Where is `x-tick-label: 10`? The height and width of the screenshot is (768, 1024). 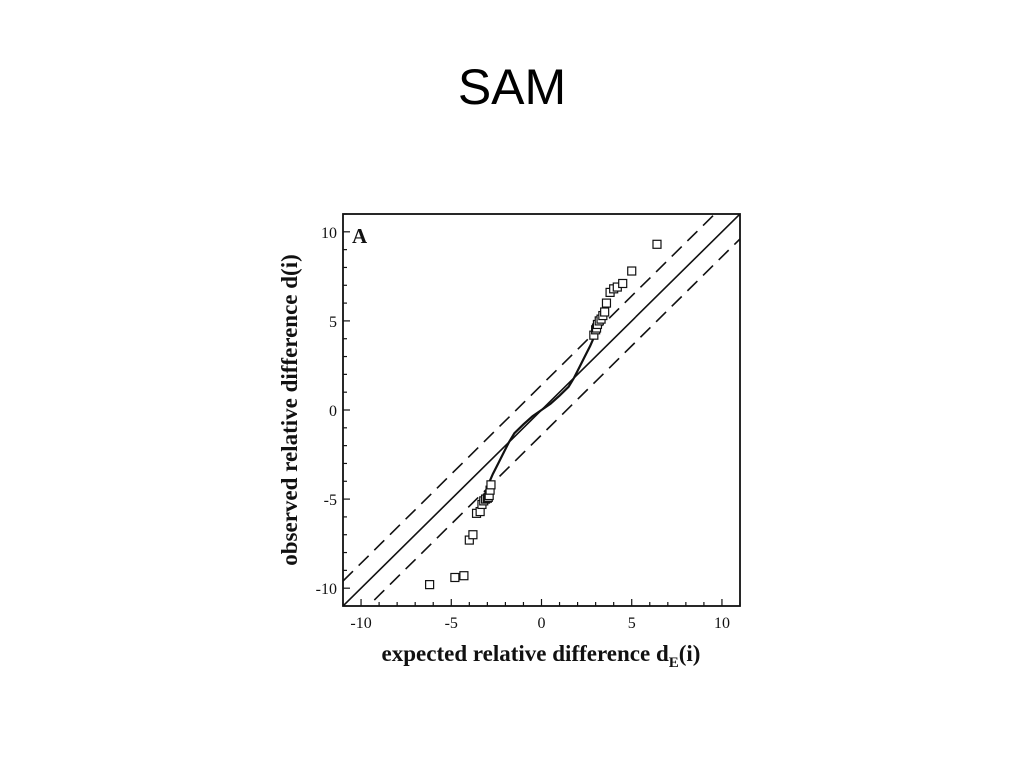
x-tick-label: 10 is located at coordinates (722, 623).